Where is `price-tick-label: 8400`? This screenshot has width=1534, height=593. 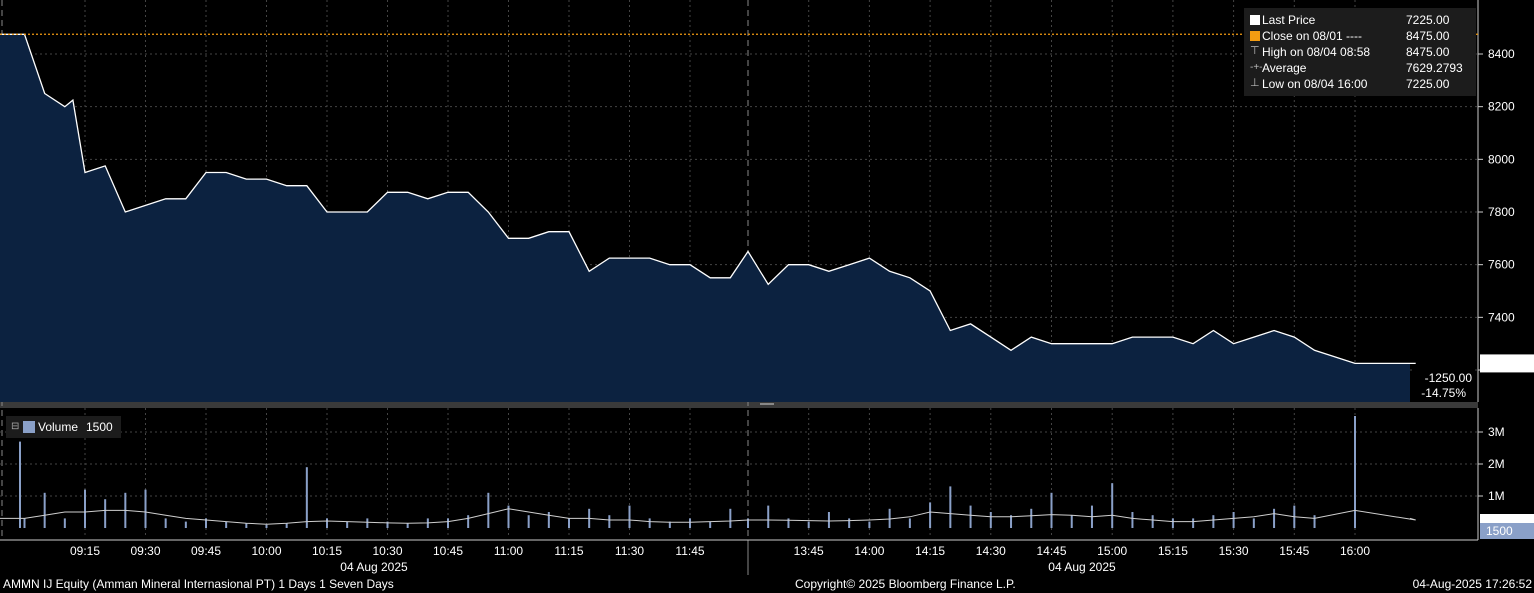 price-tick-label: 8400 is located at coordinates (1501, 54).